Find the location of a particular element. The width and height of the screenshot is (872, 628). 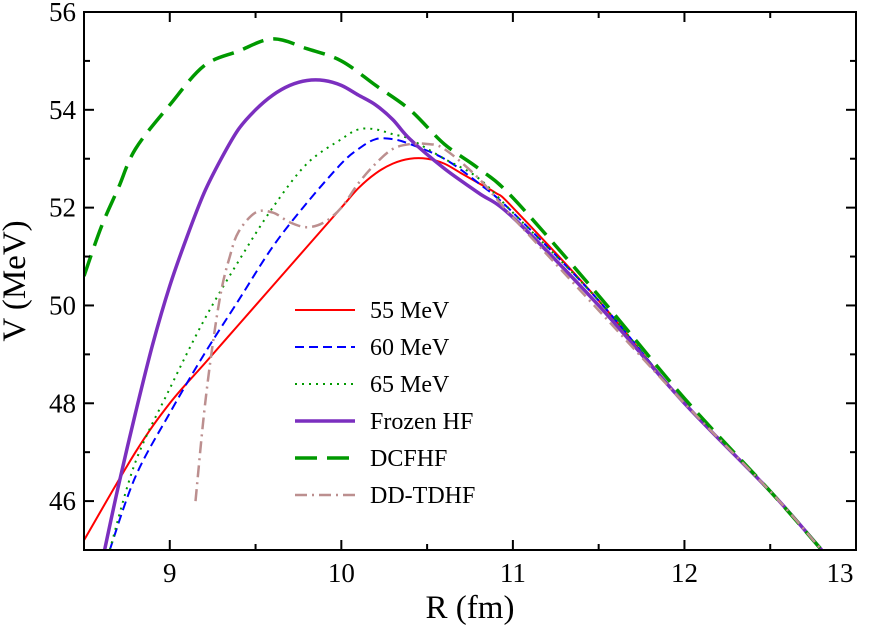

y-tick-label: 56 is located at coordinates (62, 13).